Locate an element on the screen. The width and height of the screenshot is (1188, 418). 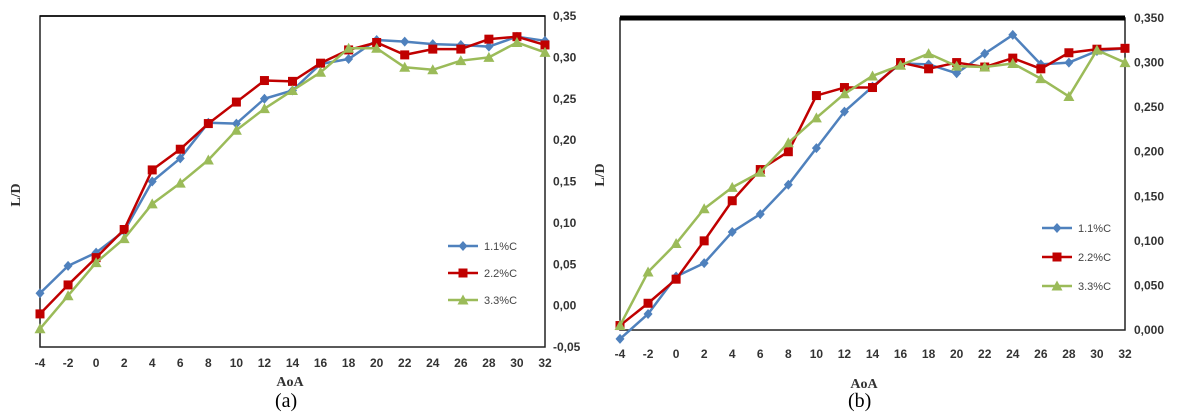
y-tick-label: 0,200 is located at coordinates (1149, 152).